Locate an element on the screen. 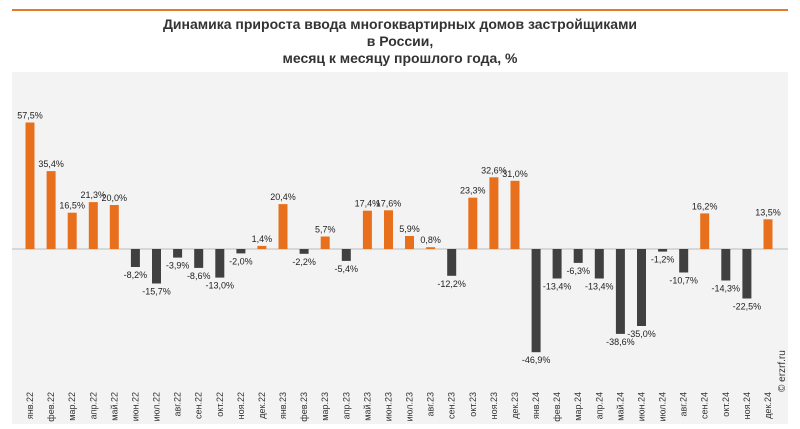  category-label-мар.23: мар.23 is located at coordinates (325, 406).